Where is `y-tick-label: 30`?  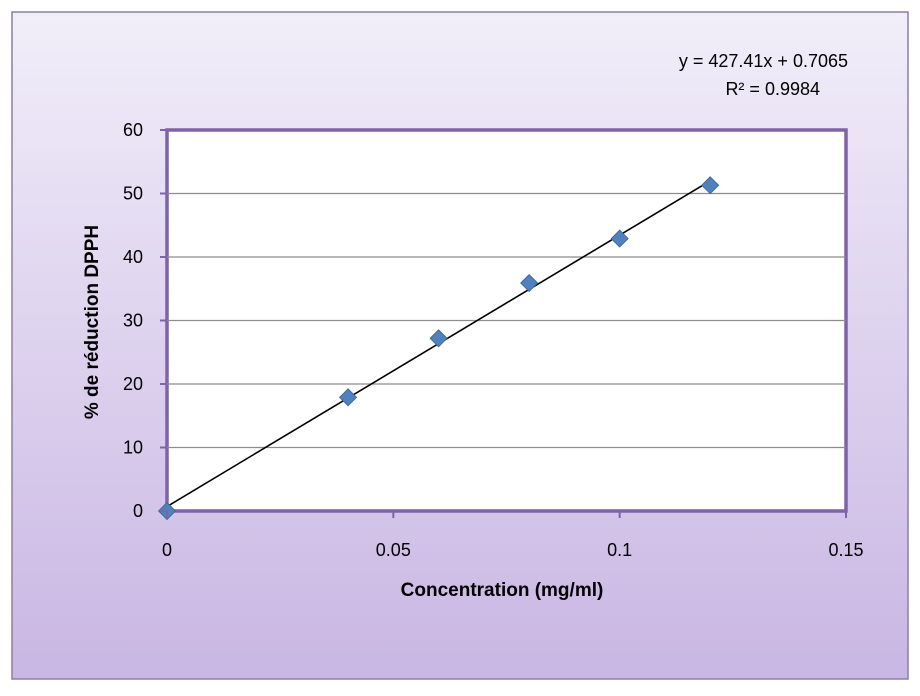
y-tick-label: 30 is located at coordinates (133, 321).